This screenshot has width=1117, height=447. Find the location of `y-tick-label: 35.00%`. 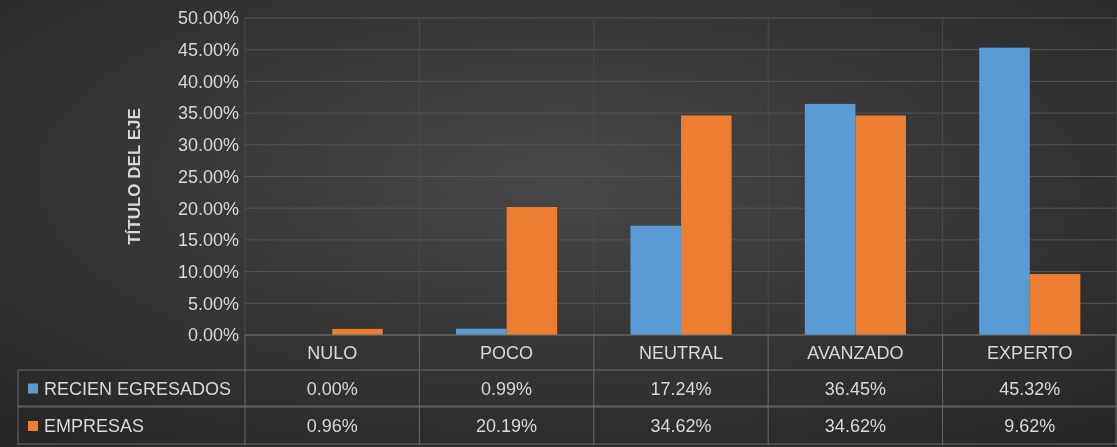

y-tick-label: 35.00% is located at coordinates (208, 113).